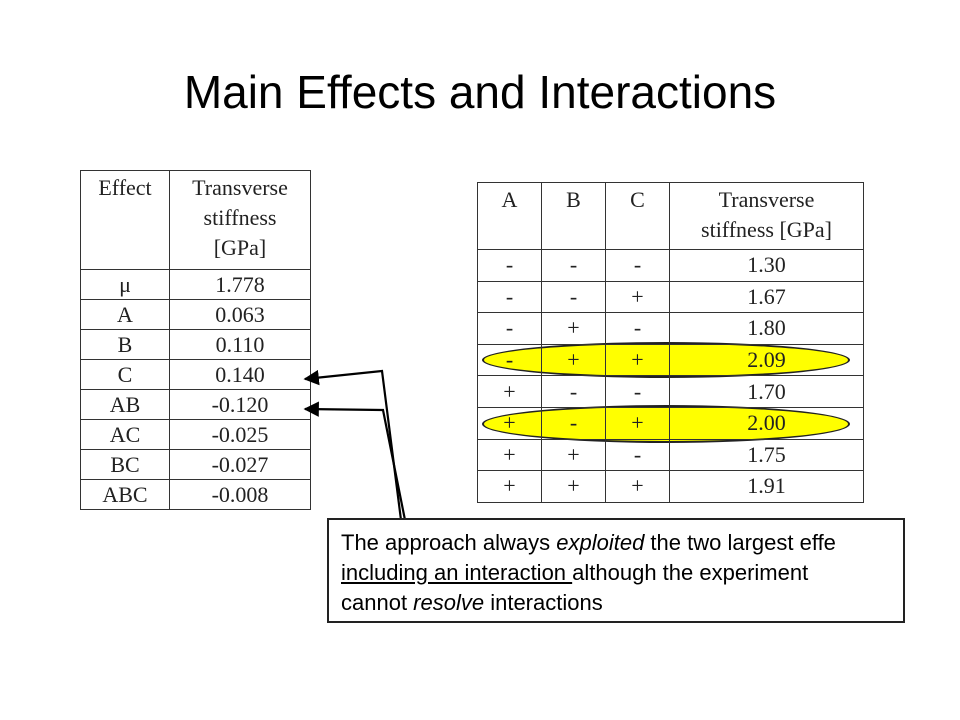  I want to click on design-row-2: - - +1.67, so click(670, 297).